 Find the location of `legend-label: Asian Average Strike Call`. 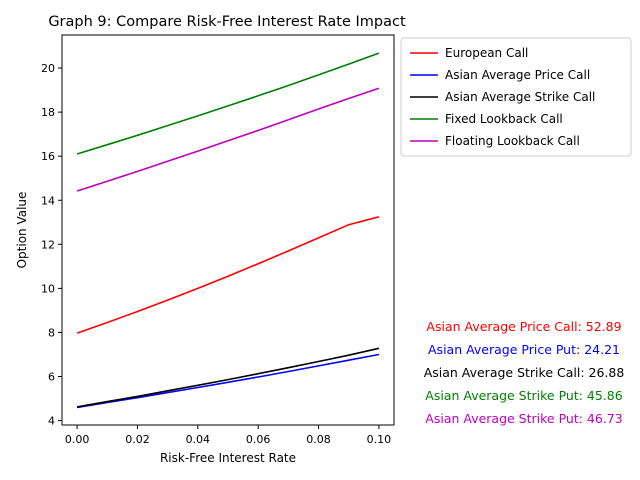

legend-label: Asian Average Strike Call is located at coordinates (520, 97).